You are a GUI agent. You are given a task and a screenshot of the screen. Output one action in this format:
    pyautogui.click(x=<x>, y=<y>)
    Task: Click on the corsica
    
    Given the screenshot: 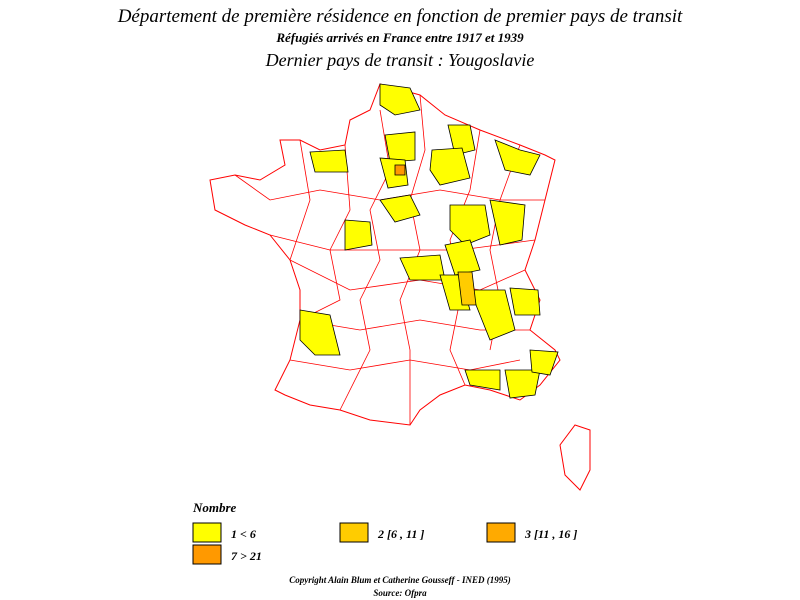 What is the action you would take?
    pyautogui.click(x=575, y=457)
    